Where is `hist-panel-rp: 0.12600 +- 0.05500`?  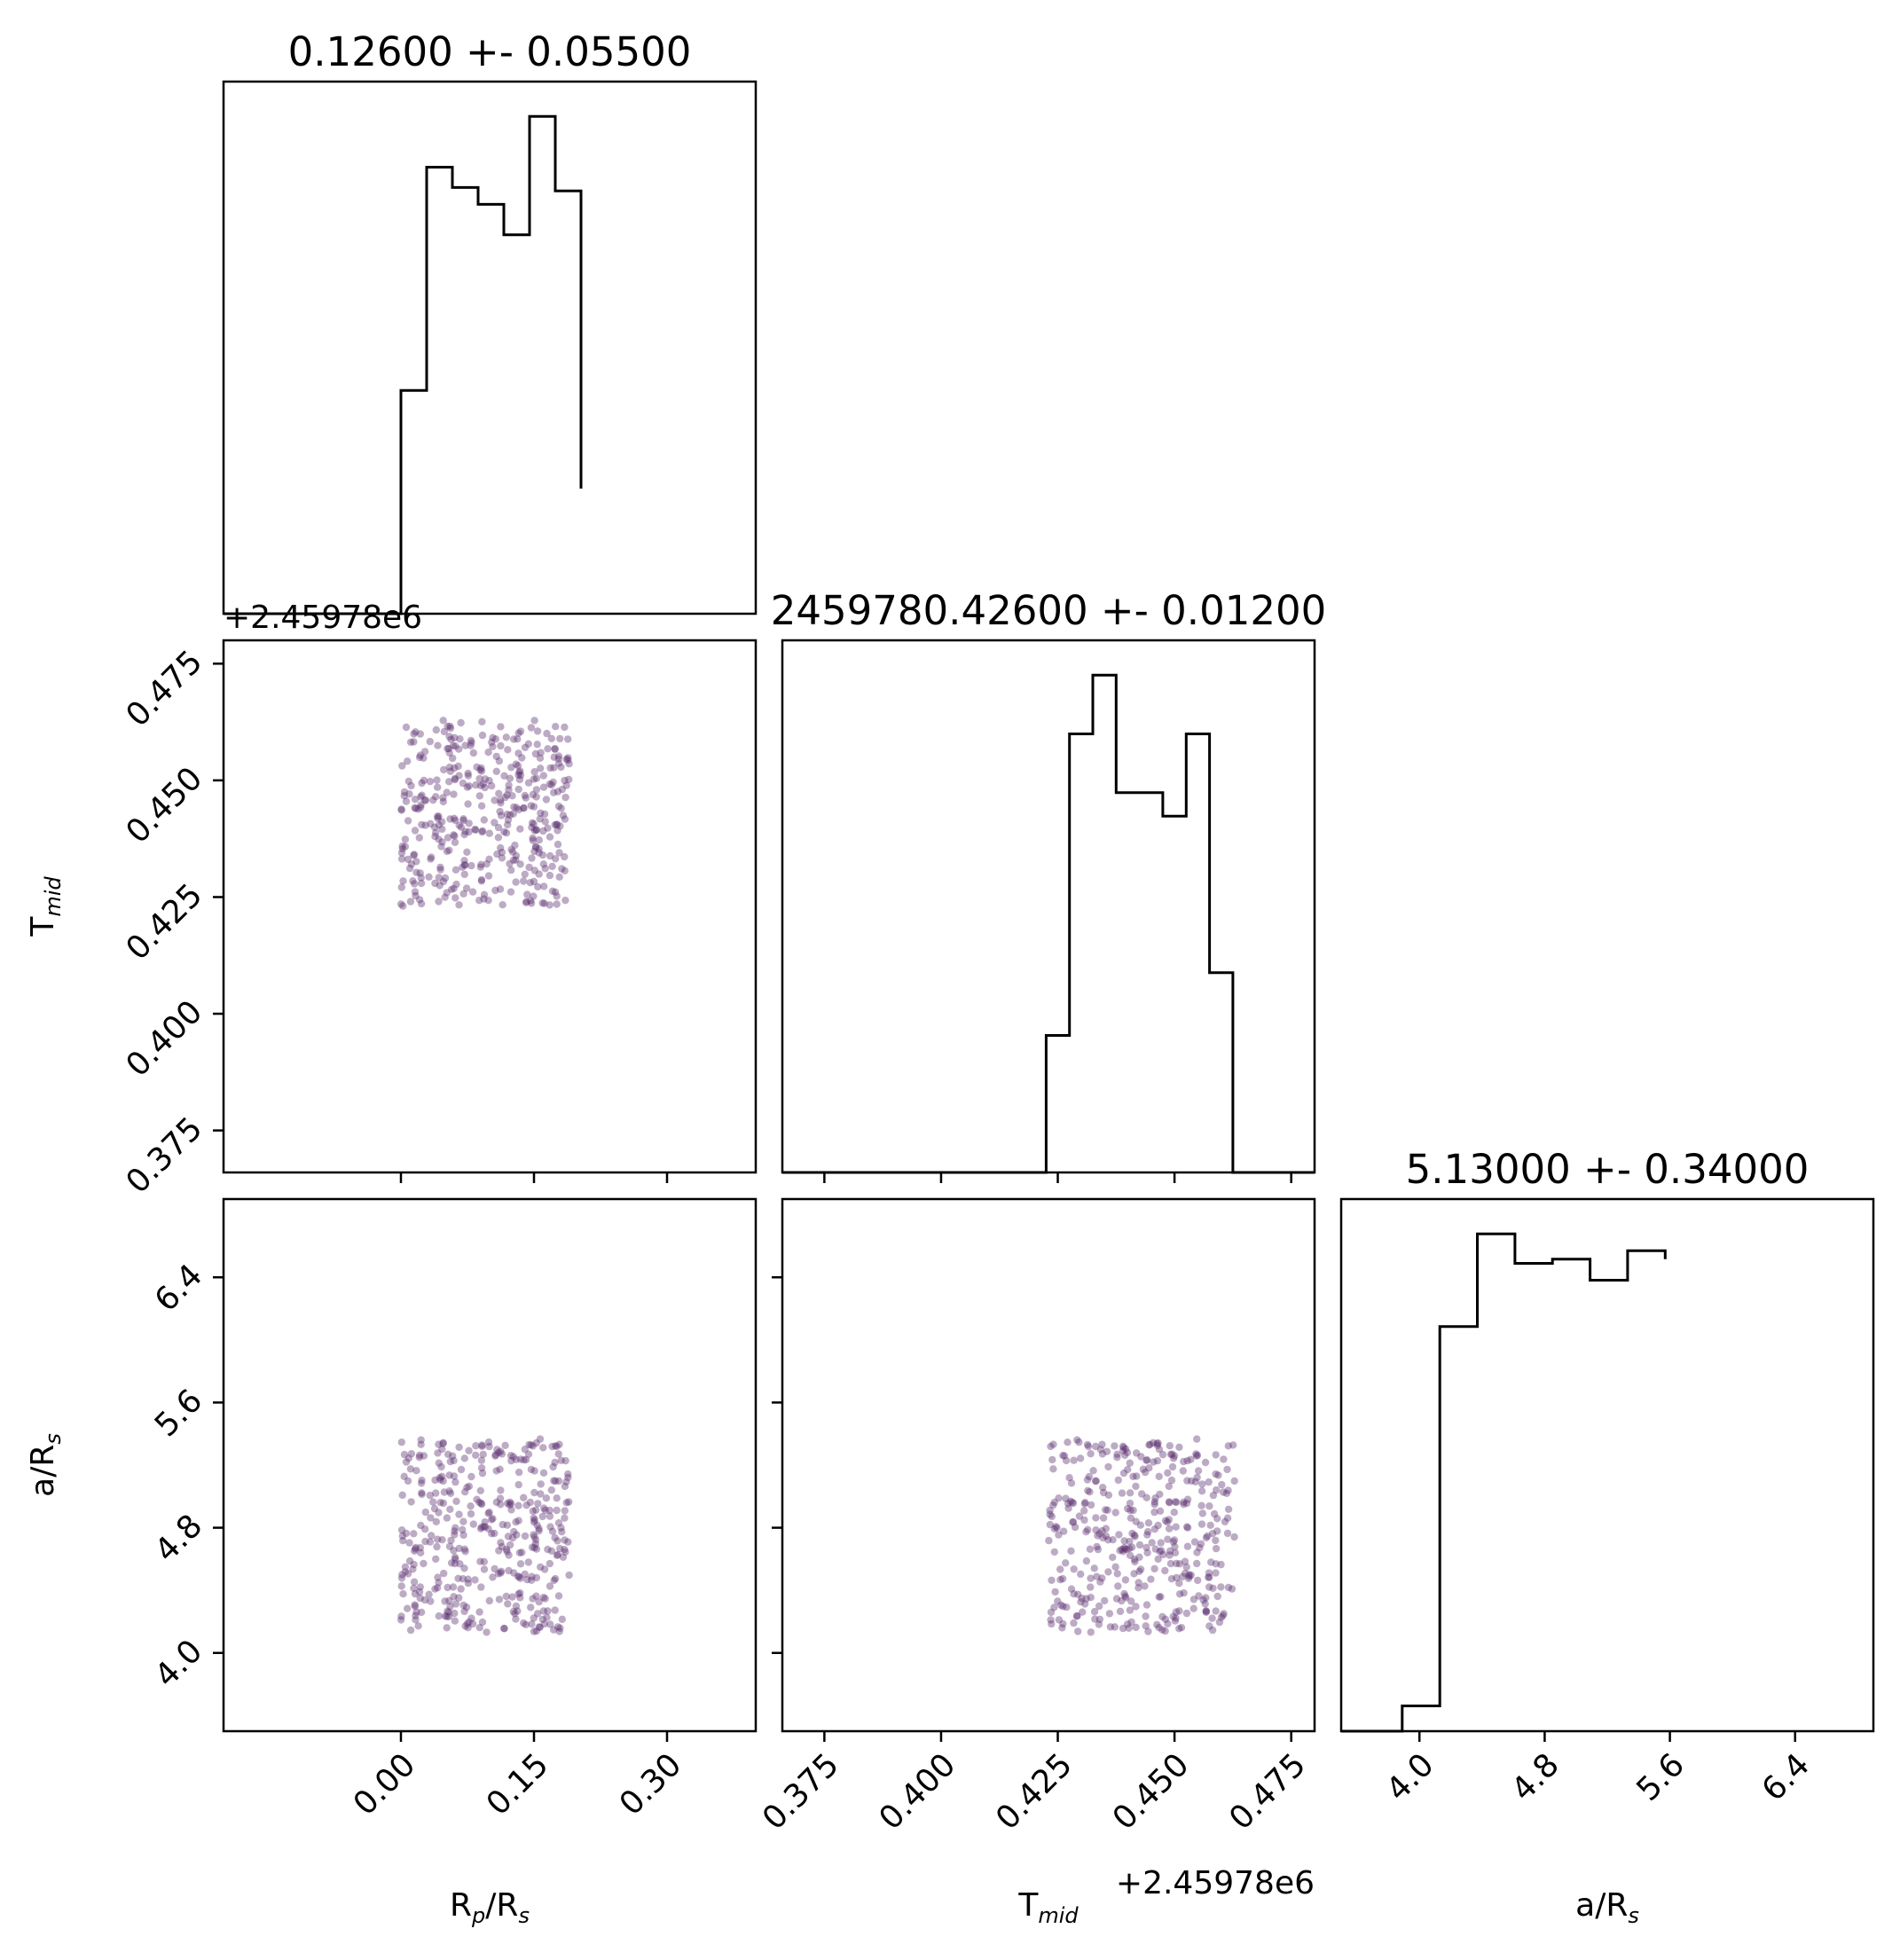
hist-panel-rp: 0.12600 +- 0.05500 is located at coordinates (490, 321).